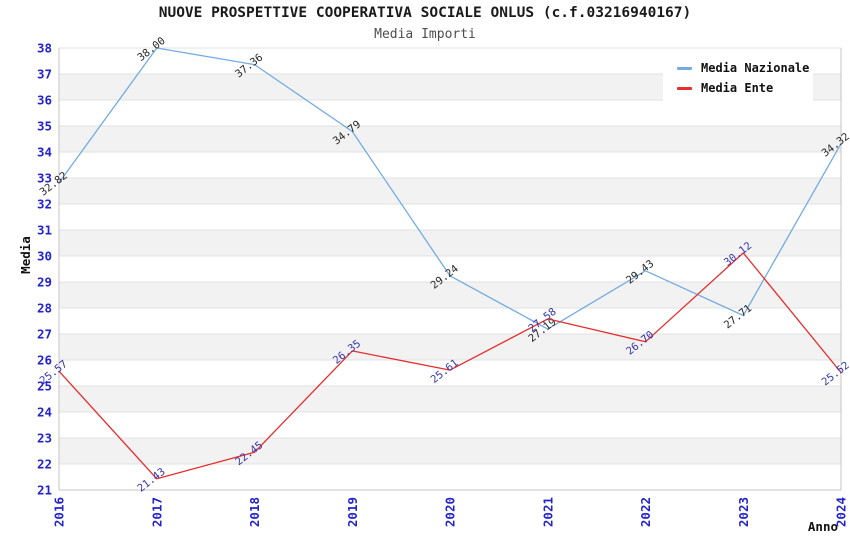  I want to click on y-tick-label: 22, so click(44, 464).